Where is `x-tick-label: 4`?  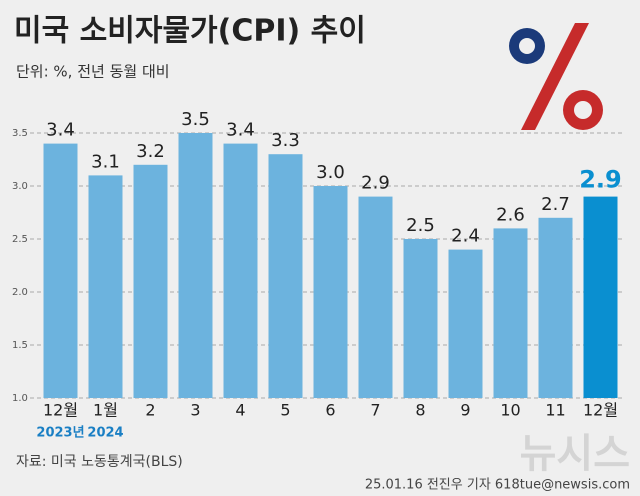 x-tick-label: 4 is located at coordinates (240, 410).